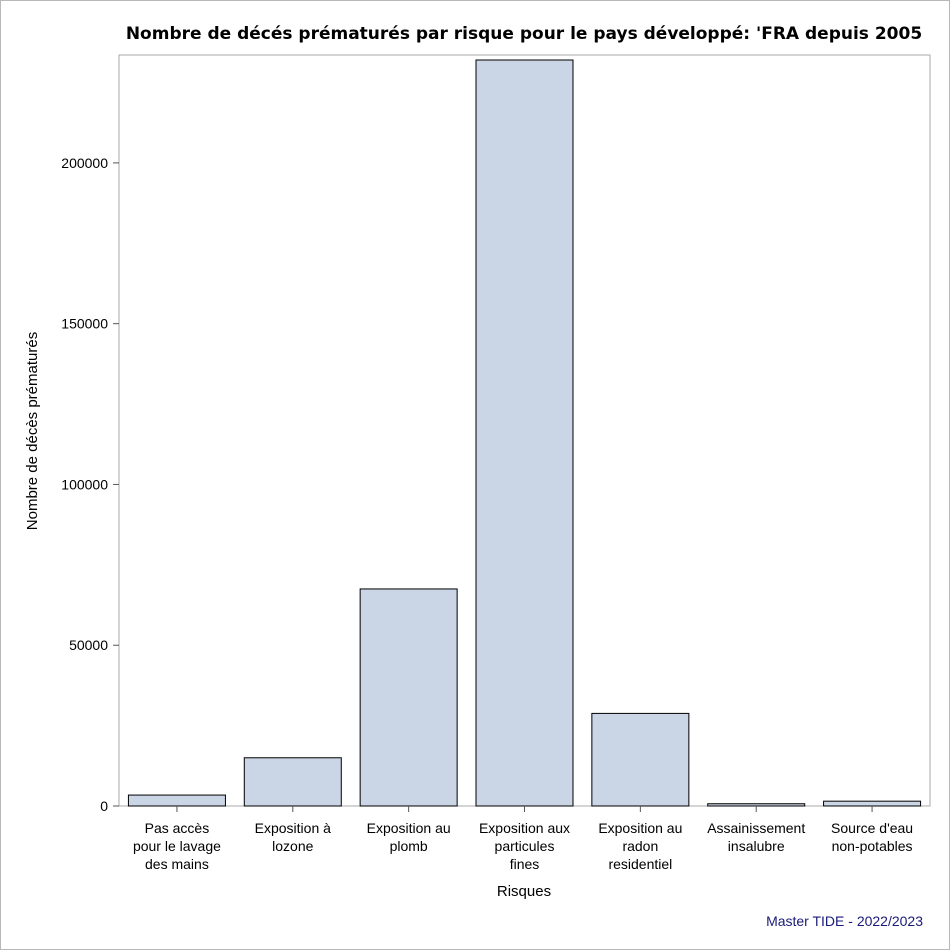 The height and width of the screenshot is (951, 950). I want to click on x-tick-label: Exposition à lozone, so click(293, 837).